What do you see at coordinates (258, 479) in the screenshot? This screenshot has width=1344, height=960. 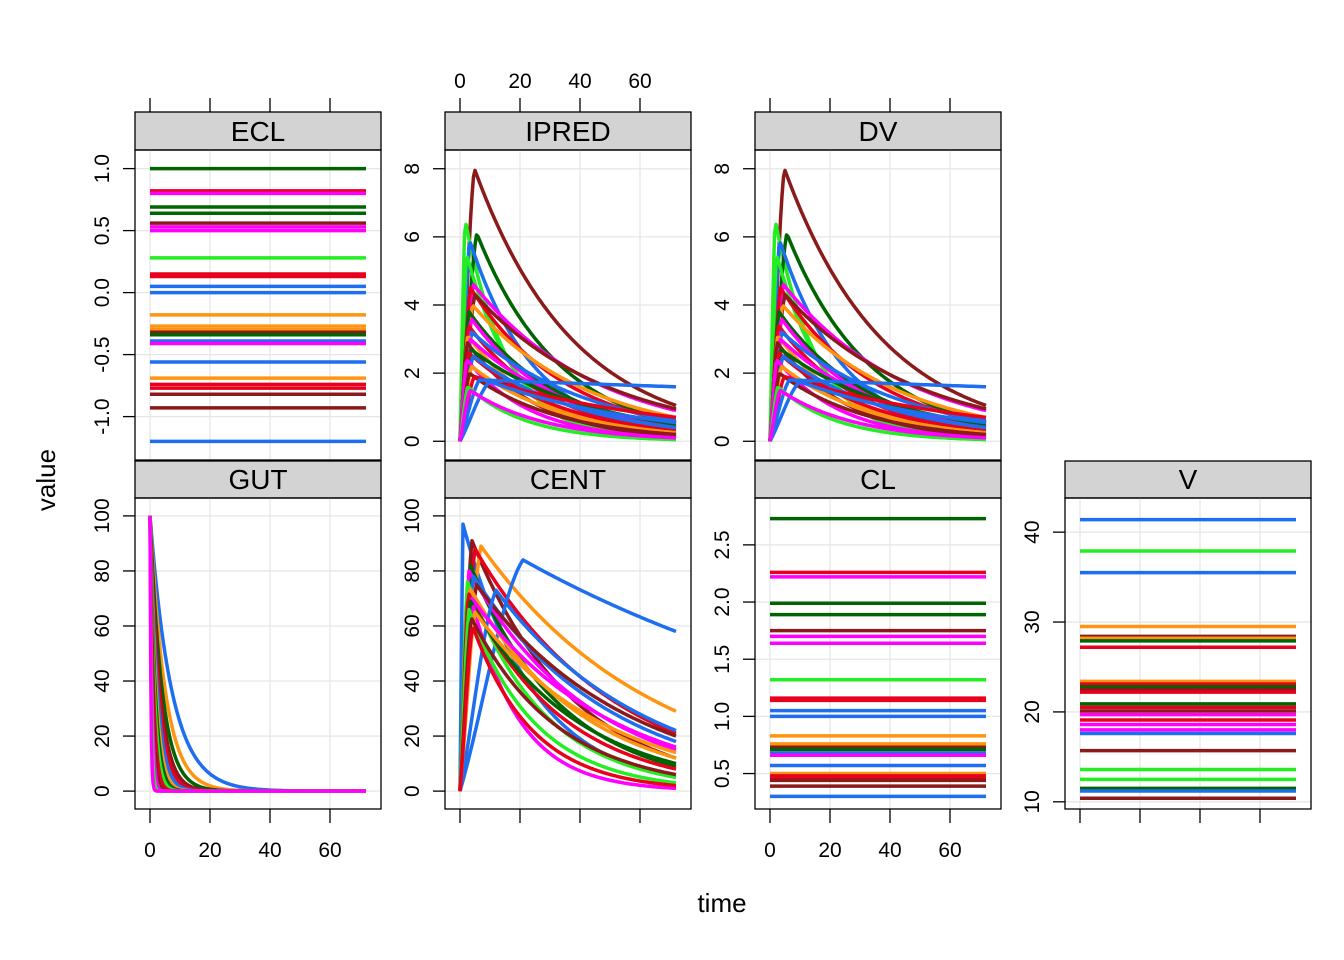 I see `strip-gut` at bounding box center [258, 479].